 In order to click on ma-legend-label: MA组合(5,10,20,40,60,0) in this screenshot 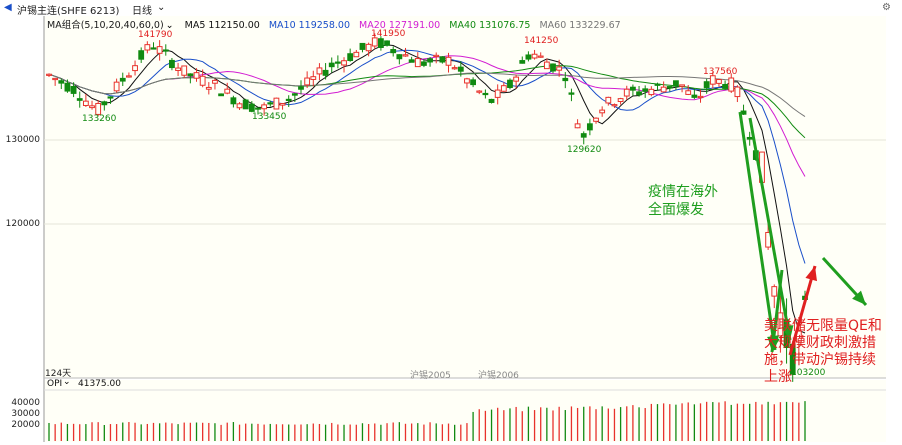, I will do `click(105, 25)`.